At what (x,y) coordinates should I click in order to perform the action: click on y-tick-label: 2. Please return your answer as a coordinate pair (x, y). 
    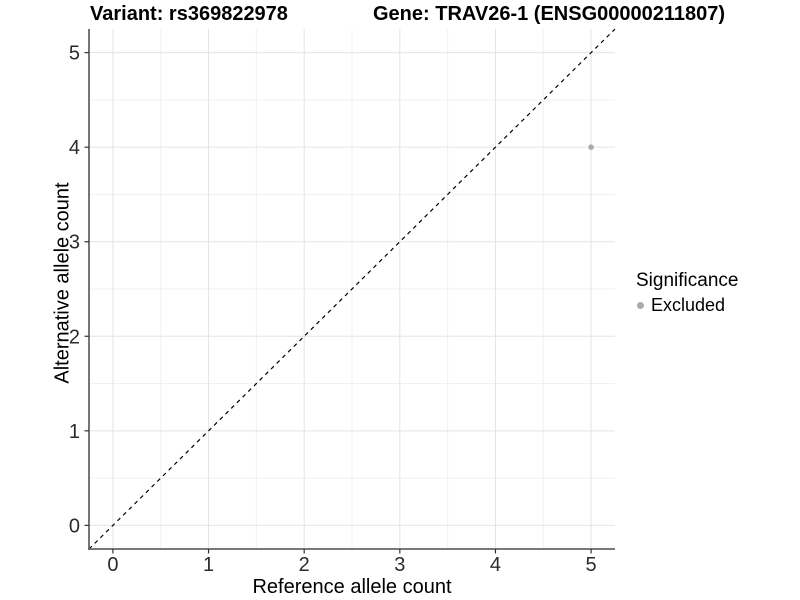
    Looking at the image, I should click on (74, 337).